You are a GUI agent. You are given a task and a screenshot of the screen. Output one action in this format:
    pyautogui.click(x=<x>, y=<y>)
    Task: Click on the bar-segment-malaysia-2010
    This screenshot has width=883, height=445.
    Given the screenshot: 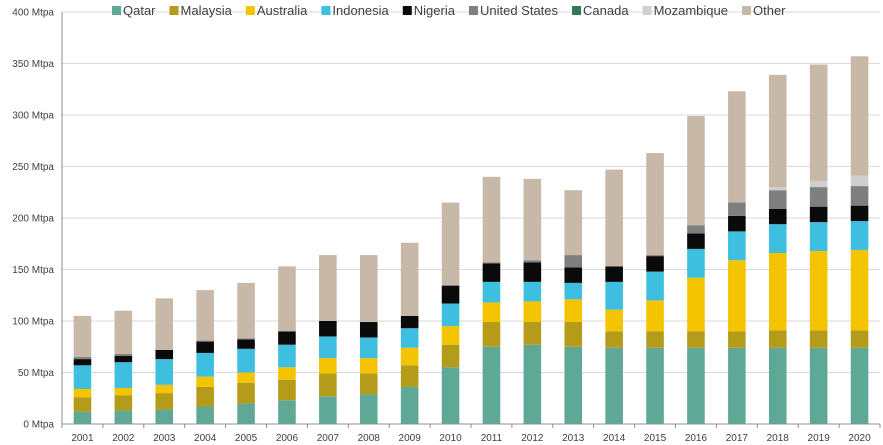 What is the action you would take?
    pyautogui.click(x=450, y=356)
    